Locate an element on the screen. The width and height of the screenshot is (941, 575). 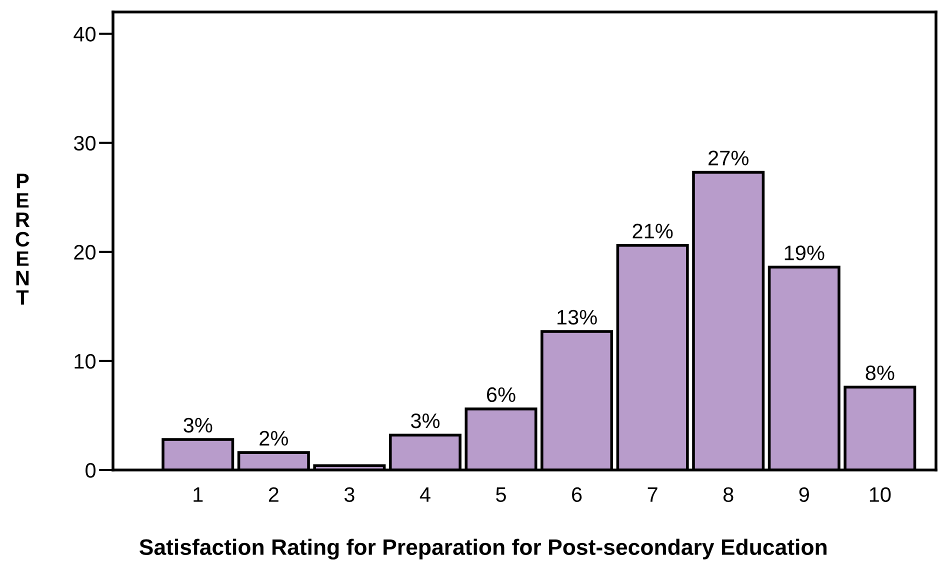
x-tick-label: 2 is located at coordinates (273, 494).